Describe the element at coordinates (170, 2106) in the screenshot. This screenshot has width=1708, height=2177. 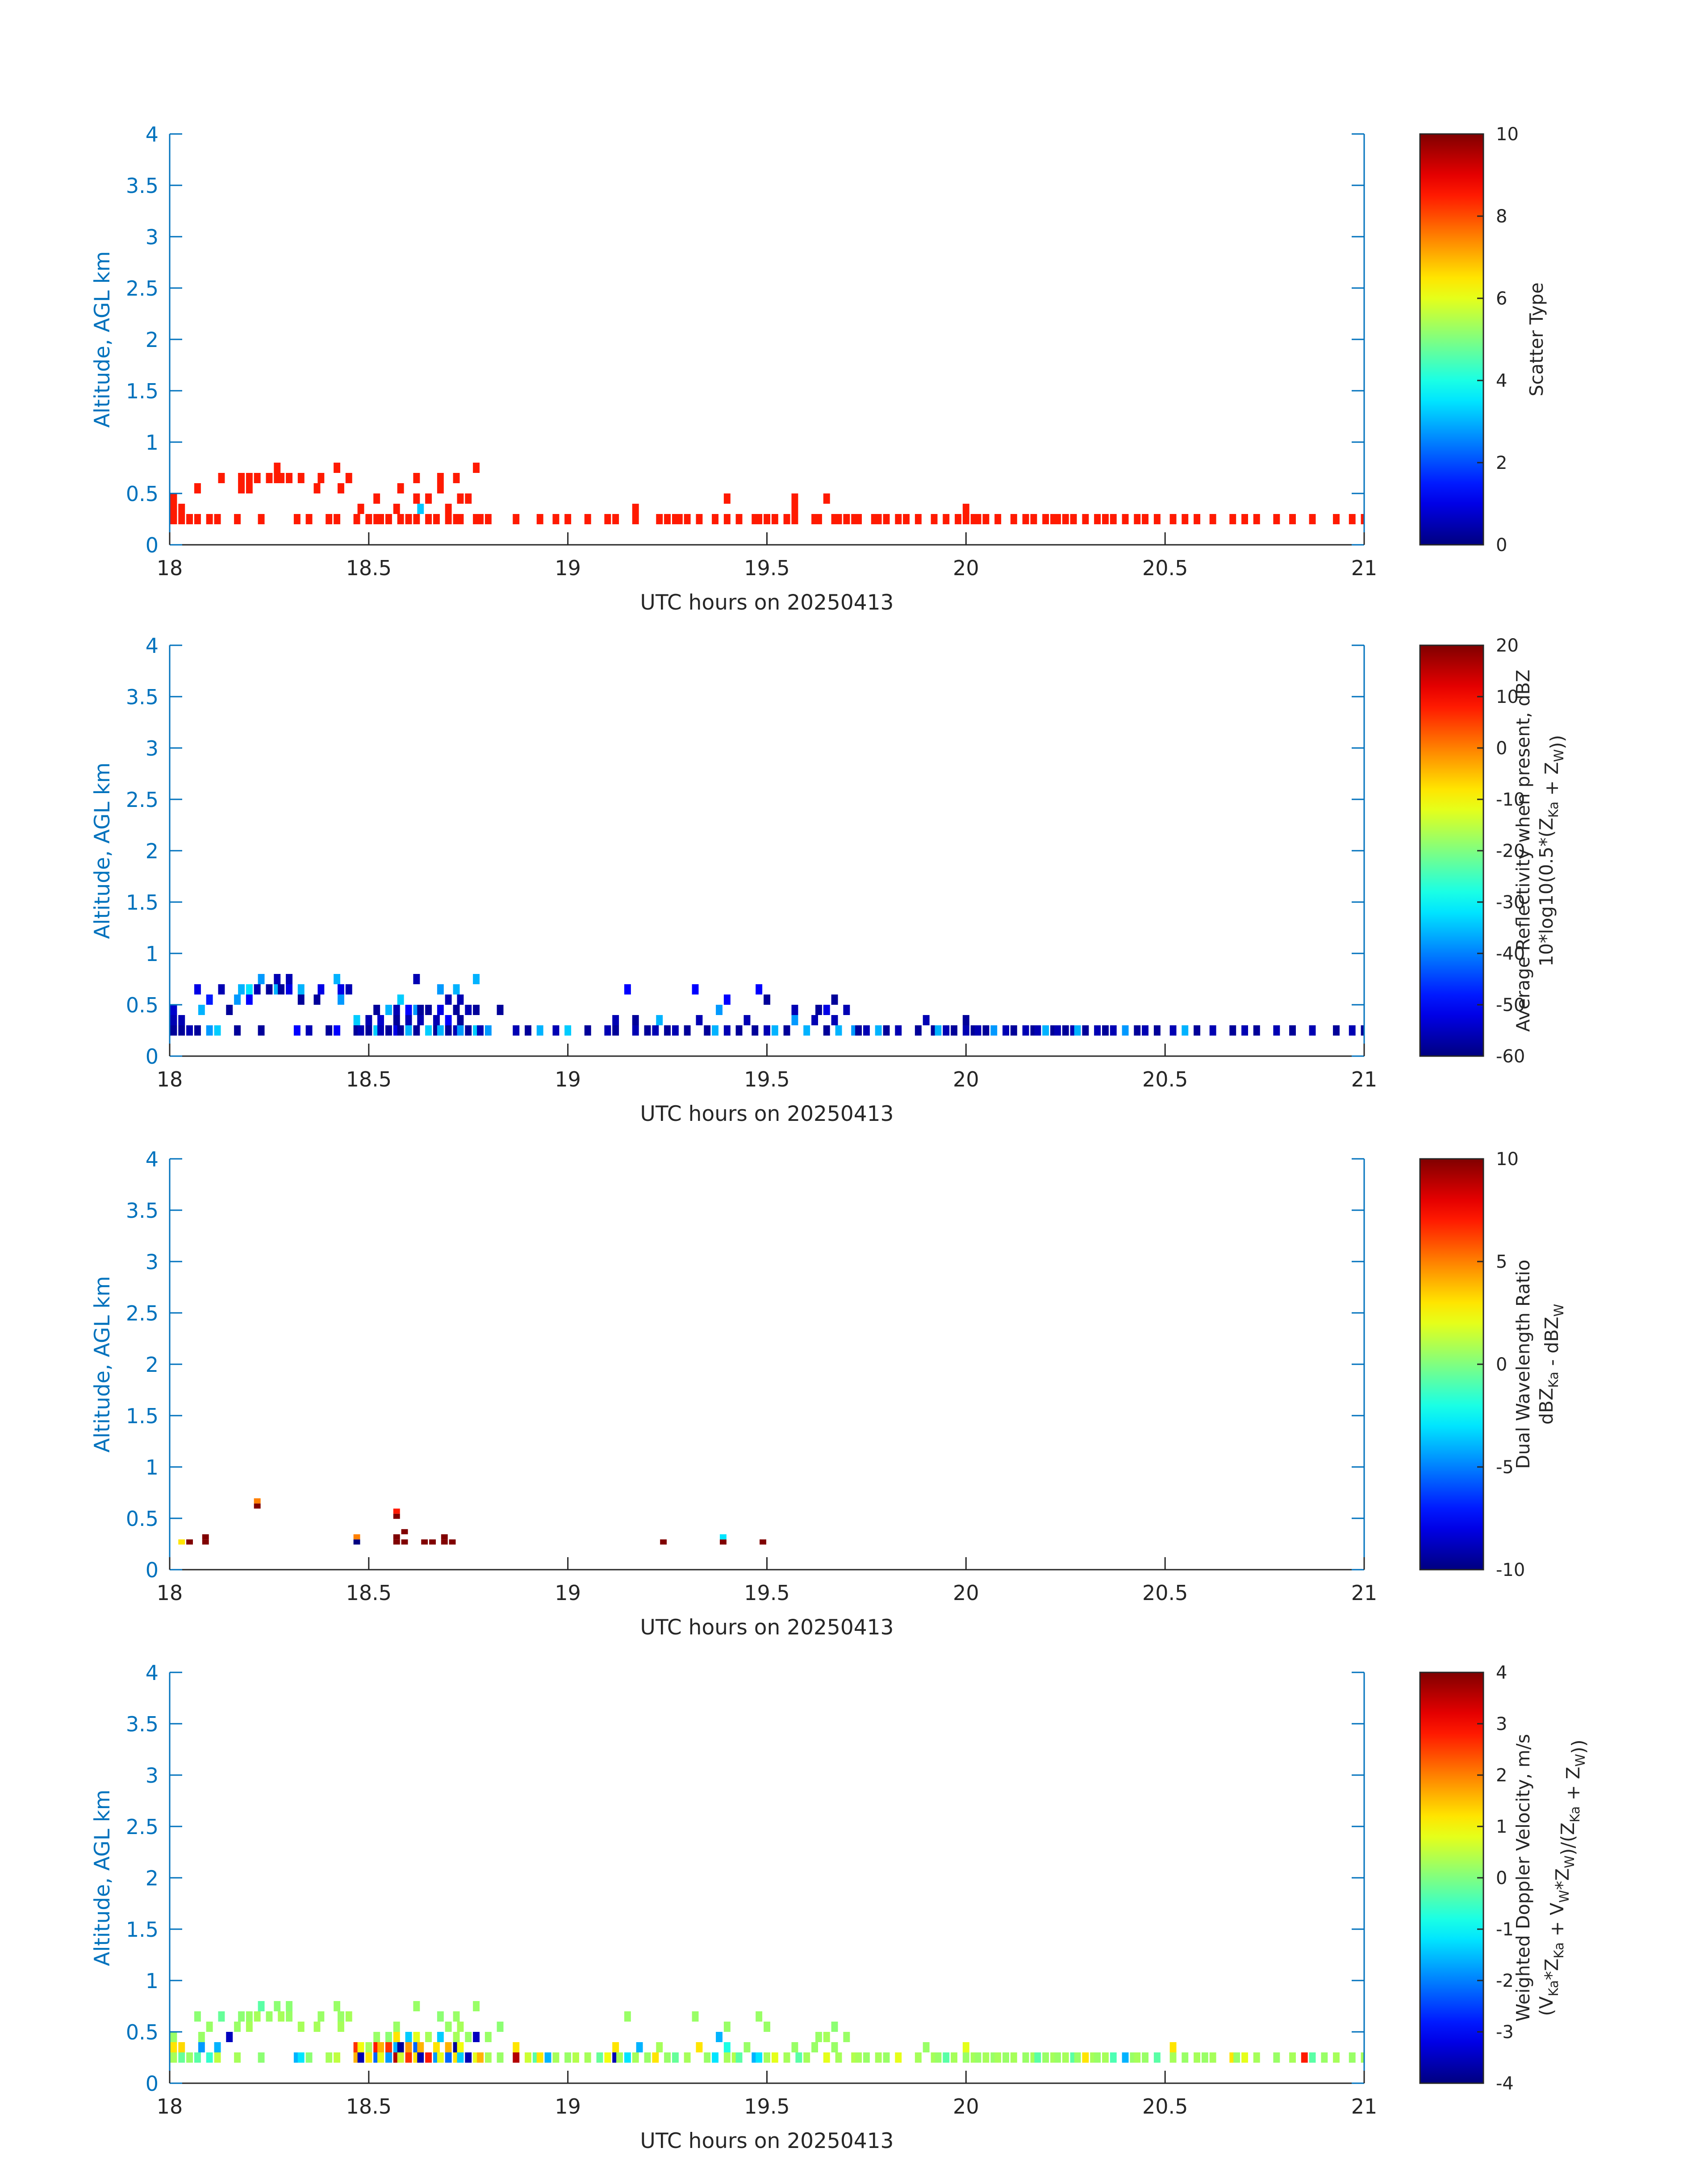
I see `x-tick-label: 18` at that location.